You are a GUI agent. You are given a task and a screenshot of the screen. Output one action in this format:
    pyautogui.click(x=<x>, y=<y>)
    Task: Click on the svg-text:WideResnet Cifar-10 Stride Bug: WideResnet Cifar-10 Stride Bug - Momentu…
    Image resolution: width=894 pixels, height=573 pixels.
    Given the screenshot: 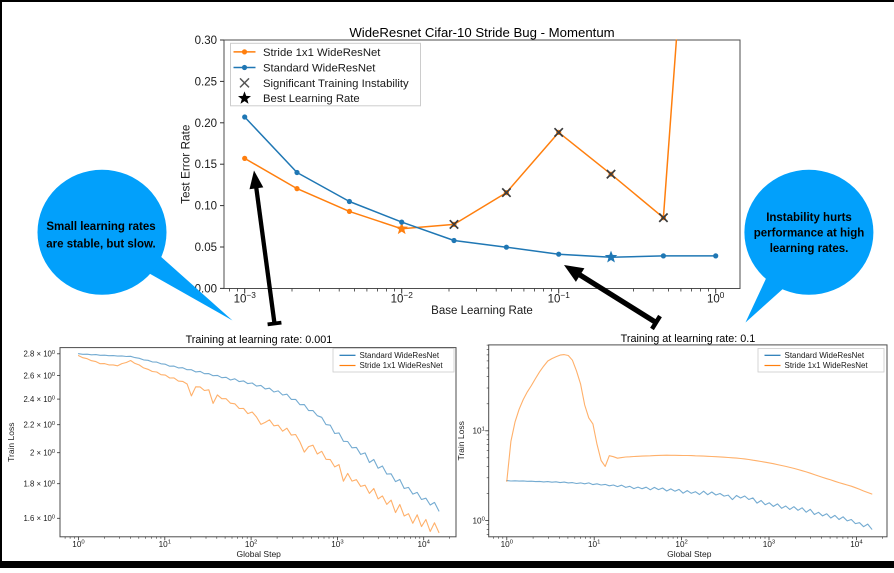 What is the action you would take?
    pyautogui.click(x=481, y=32)
    